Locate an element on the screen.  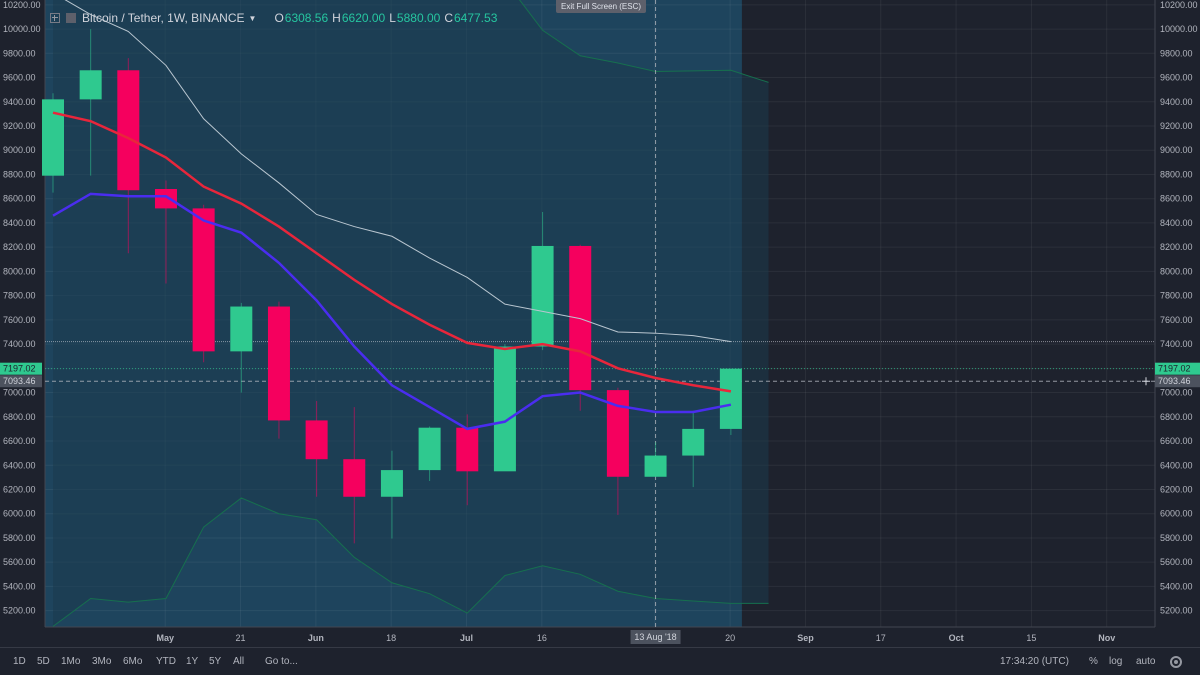
x-tick-label: Sep is located at coordinates (805, 638).